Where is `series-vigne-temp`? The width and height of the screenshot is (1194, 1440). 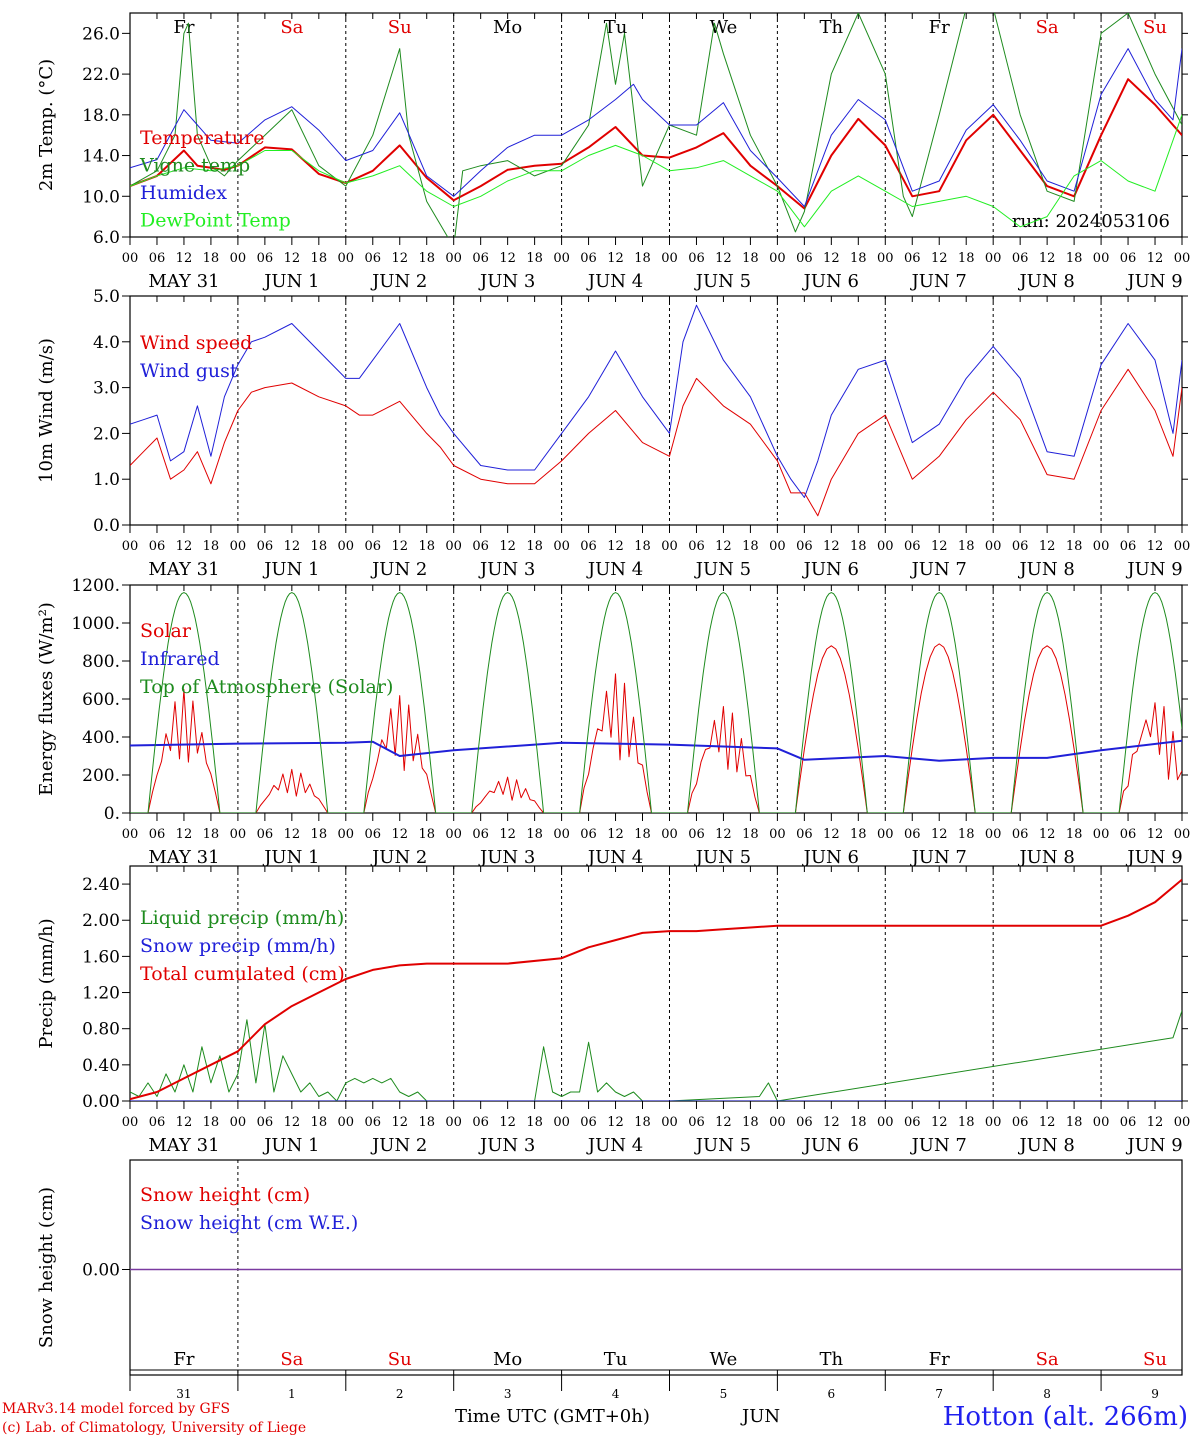 series-vigne-temp is located at coordinates (656, 125).